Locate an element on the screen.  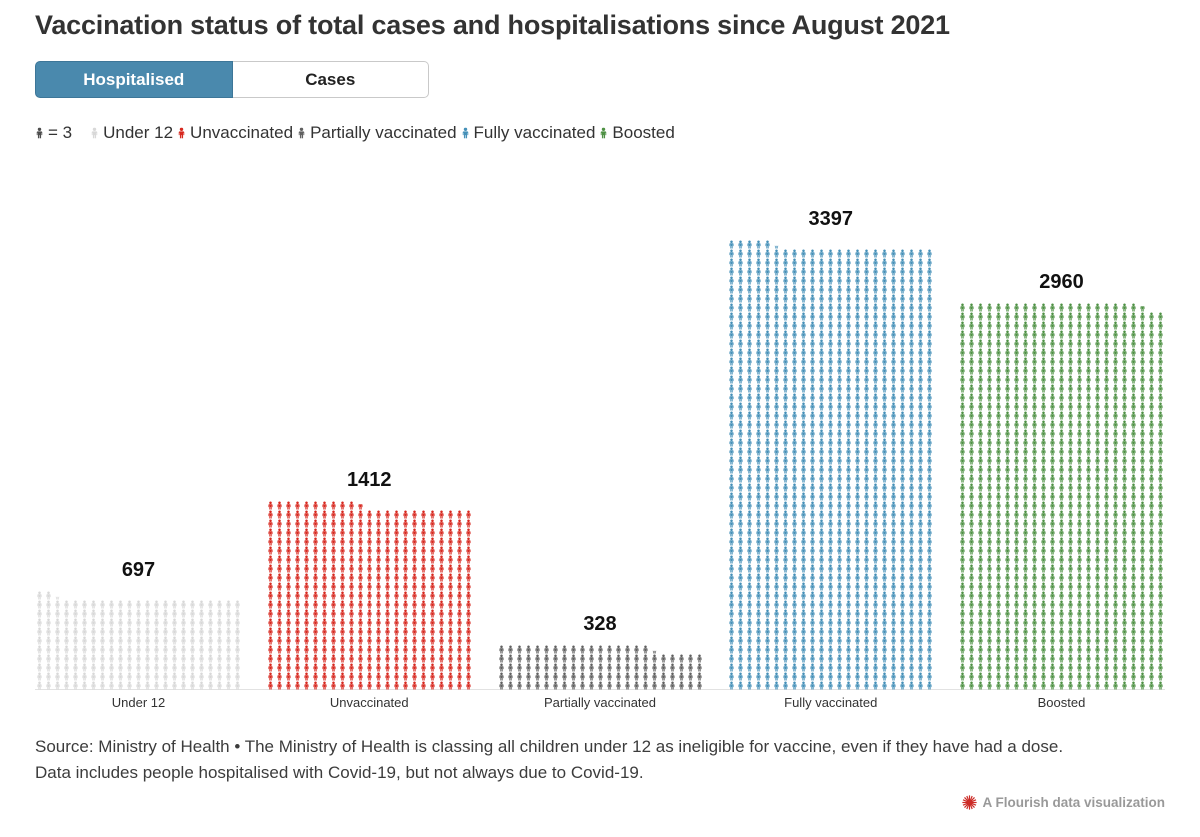
tab-hospitalised: Hospitalised is located at coordinates (134, 79).